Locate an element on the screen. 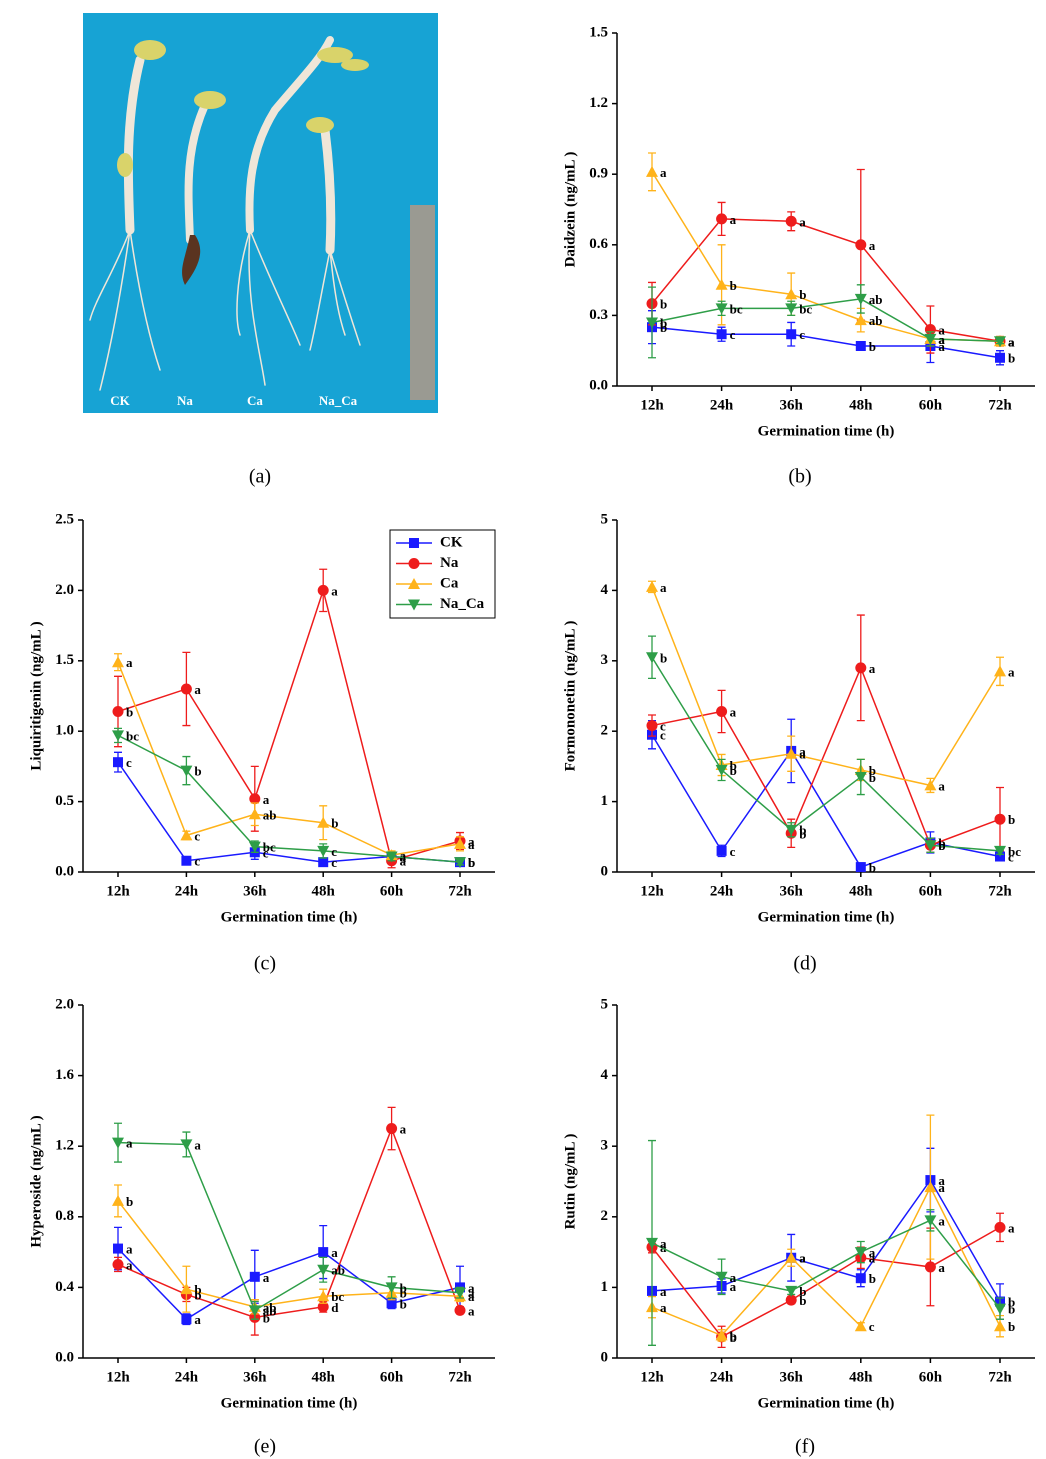 Image resolution: width=1046 pixels, height=1459 pixels. photo: CK Na Ca Na_Ca is located at coordinates (260, 213).